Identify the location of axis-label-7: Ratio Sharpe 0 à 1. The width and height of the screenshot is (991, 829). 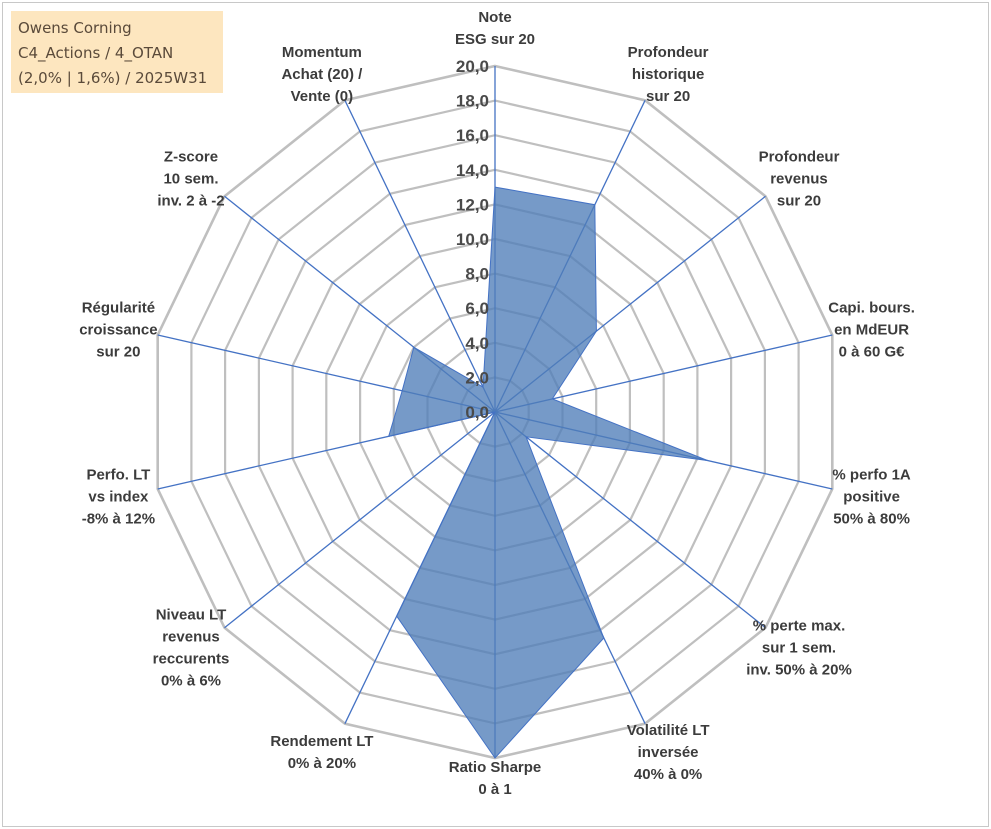
(495, 778).